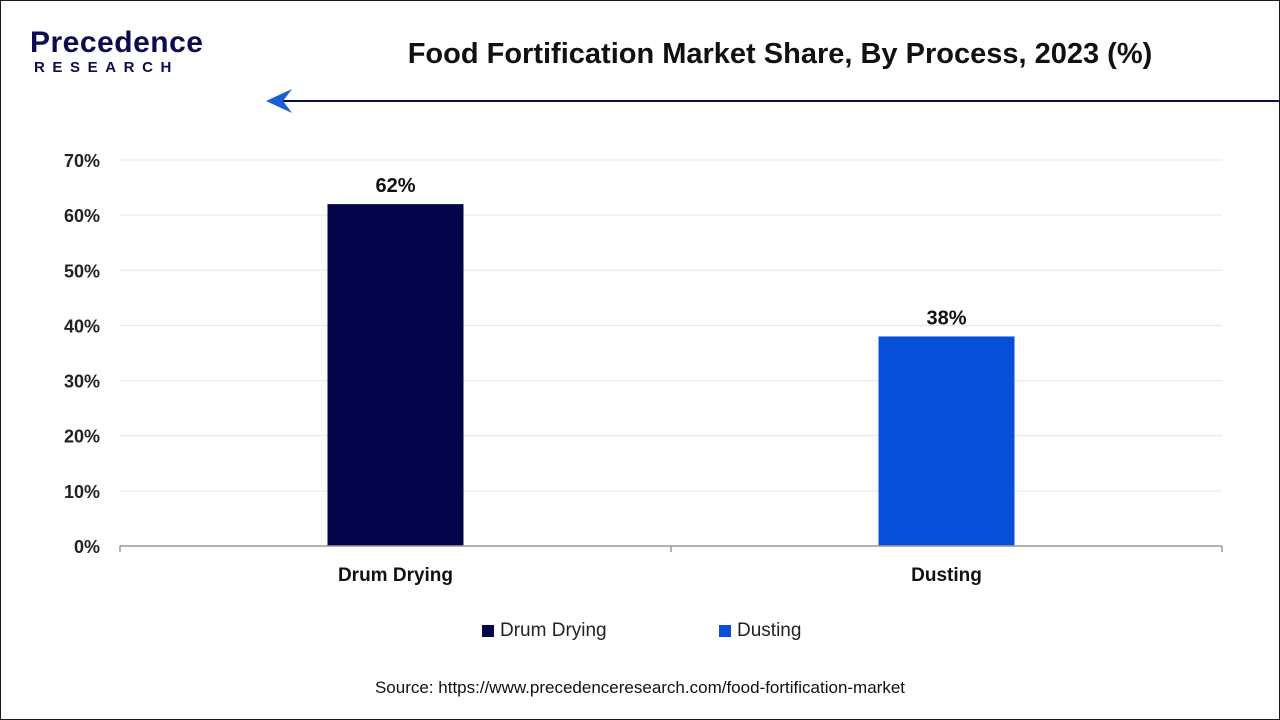 The width and height of the screenshot is (1280, 720). I want to click on y-tick-label: 10%, so click(82, 492).